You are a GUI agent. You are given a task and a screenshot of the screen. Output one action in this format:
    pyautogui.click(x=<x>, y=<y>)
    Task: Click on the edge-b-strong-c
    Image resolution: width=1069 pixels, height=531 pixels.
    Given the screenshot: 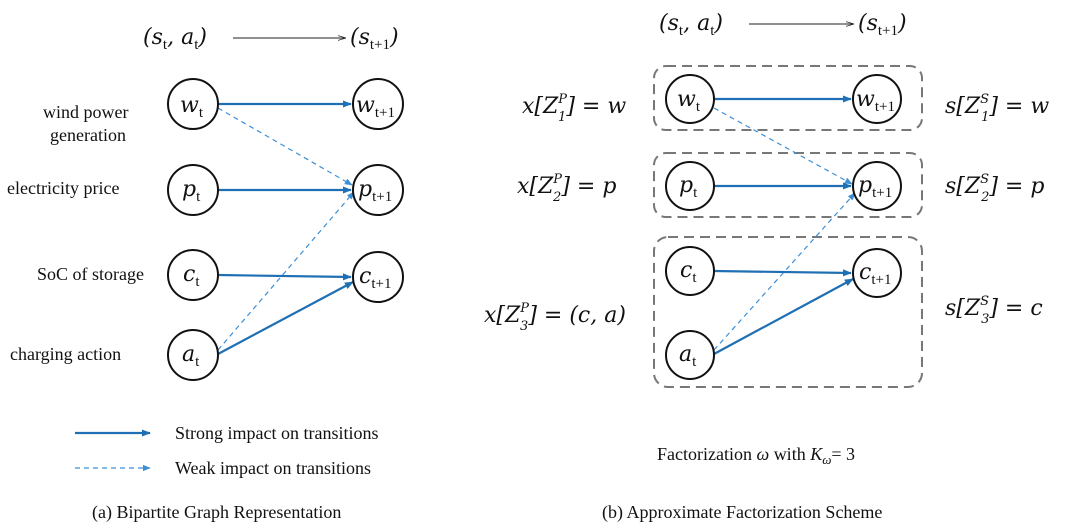 What is the action you would take?
    pyautogui.click(x=782, y=273)
    